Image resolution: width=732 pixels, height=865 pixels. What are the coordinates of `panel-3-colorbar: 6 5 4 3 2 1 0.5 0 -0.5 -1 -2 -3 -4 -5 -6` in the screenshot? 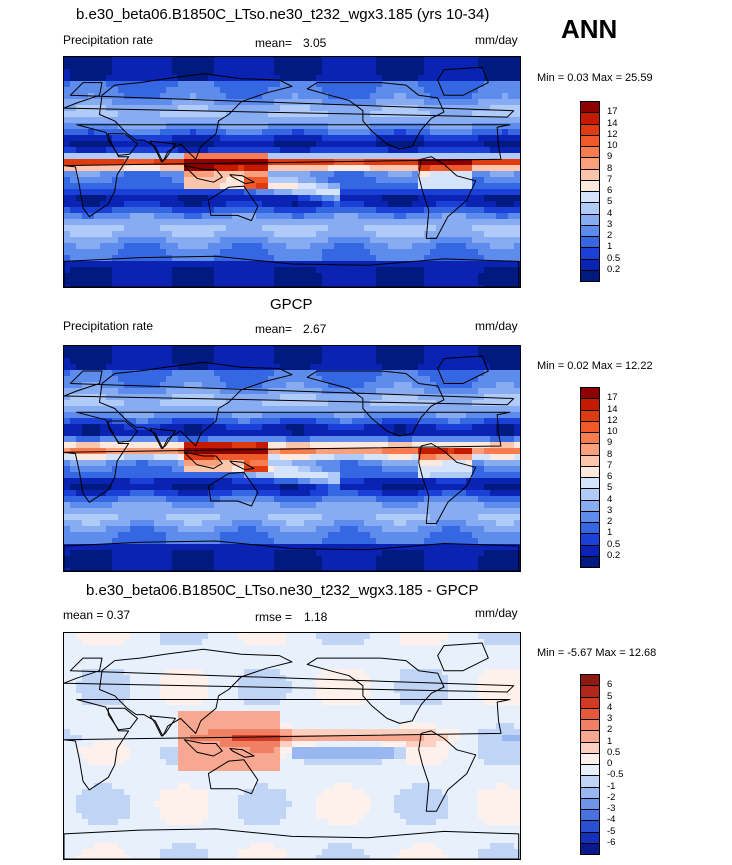 It's located at (610, 764).